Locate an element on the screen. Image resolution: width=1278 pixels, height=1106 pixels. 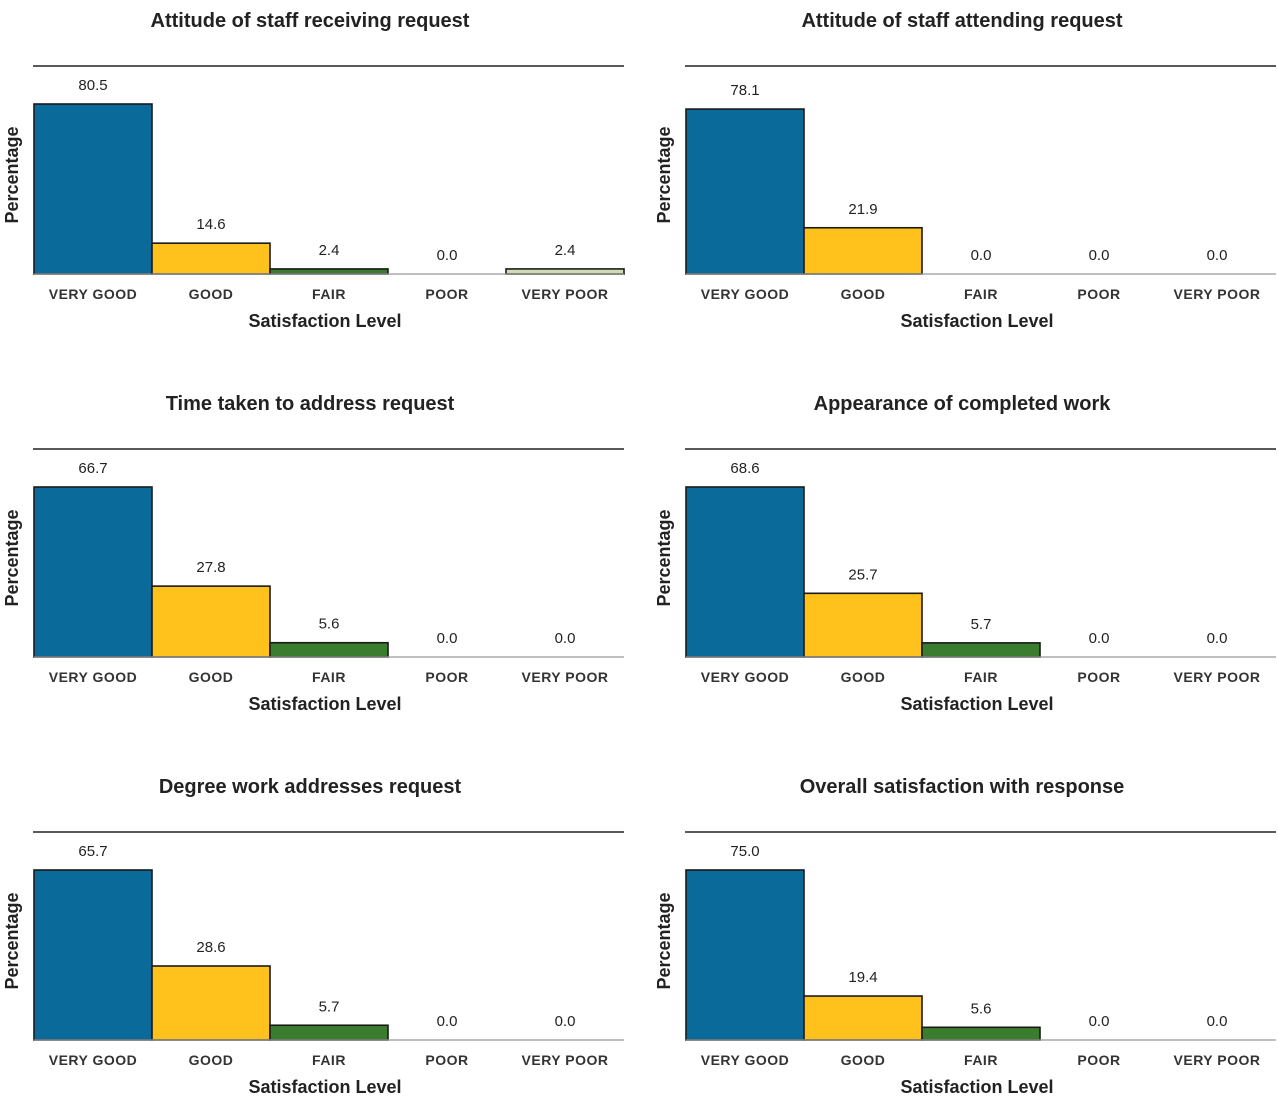
chart-5-x-axis-label: Satisfaction Level is located at coordinates (324, 1087).